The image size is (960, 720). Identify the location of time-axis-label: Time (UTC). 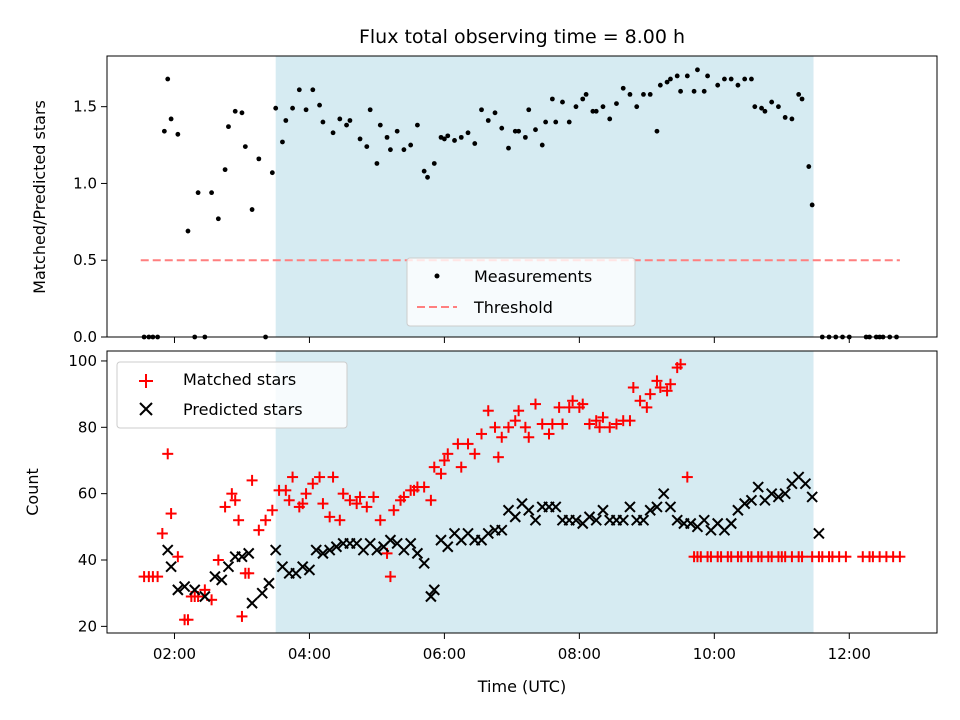
(521, 686).